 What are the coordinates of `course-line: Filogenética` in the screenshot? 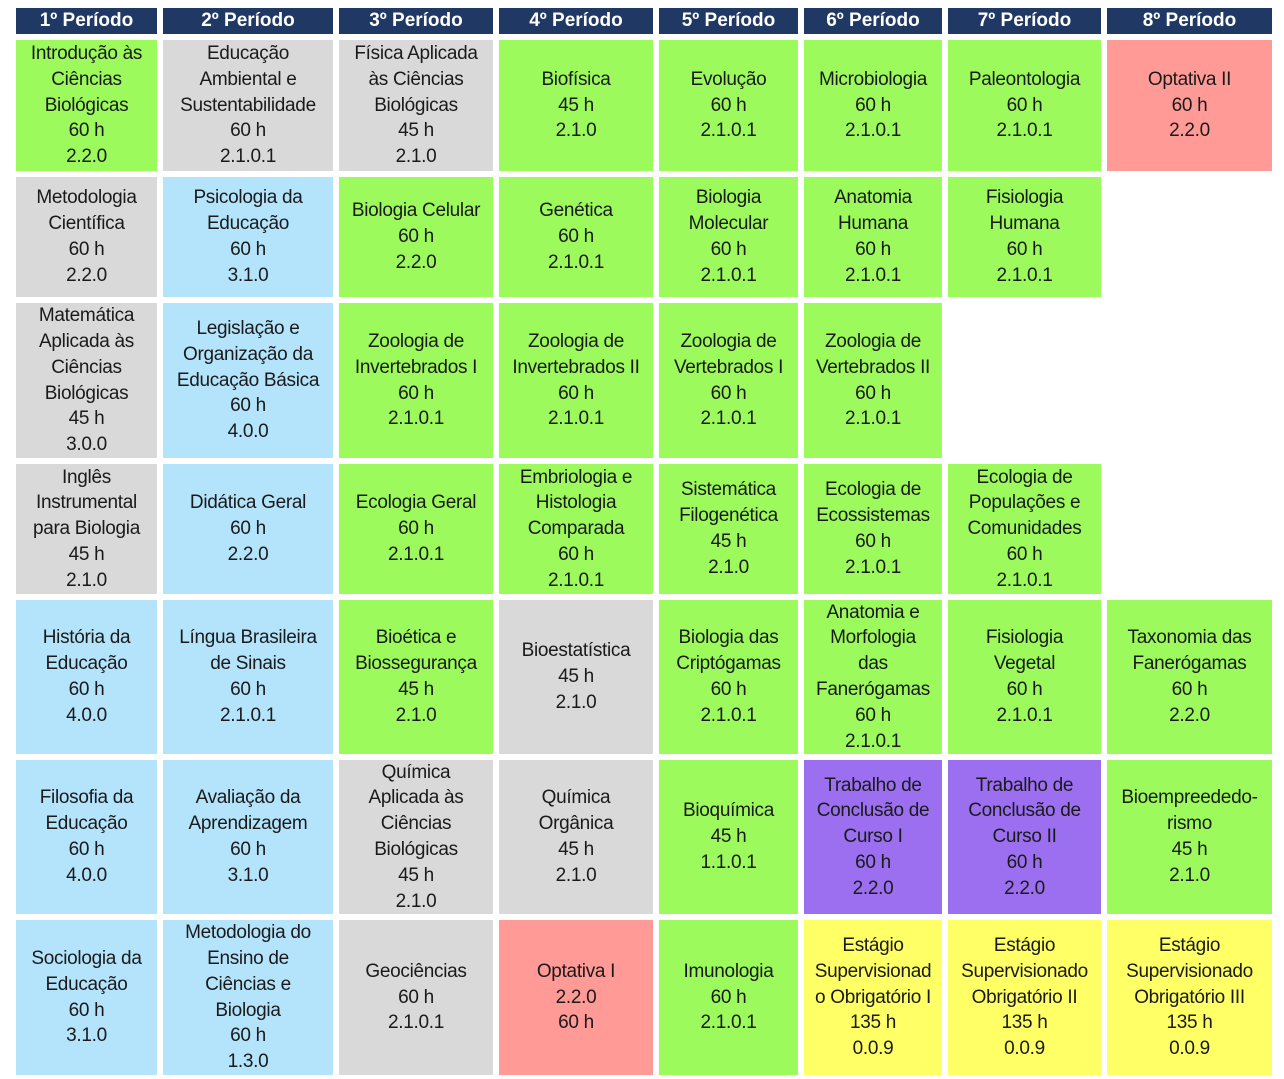 It's located at (728, 516).